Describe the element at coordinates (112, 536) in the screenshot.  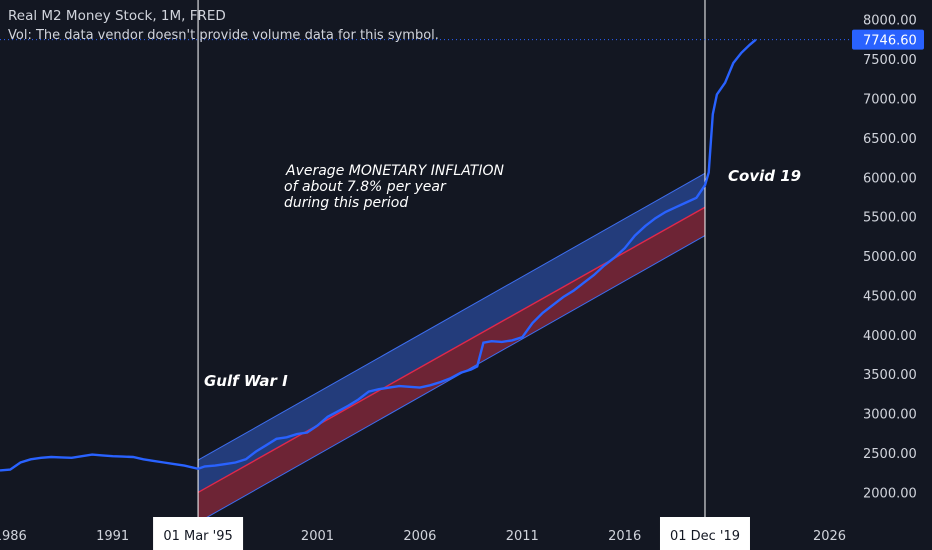
I see `time-tick-label: 1991` at that location.